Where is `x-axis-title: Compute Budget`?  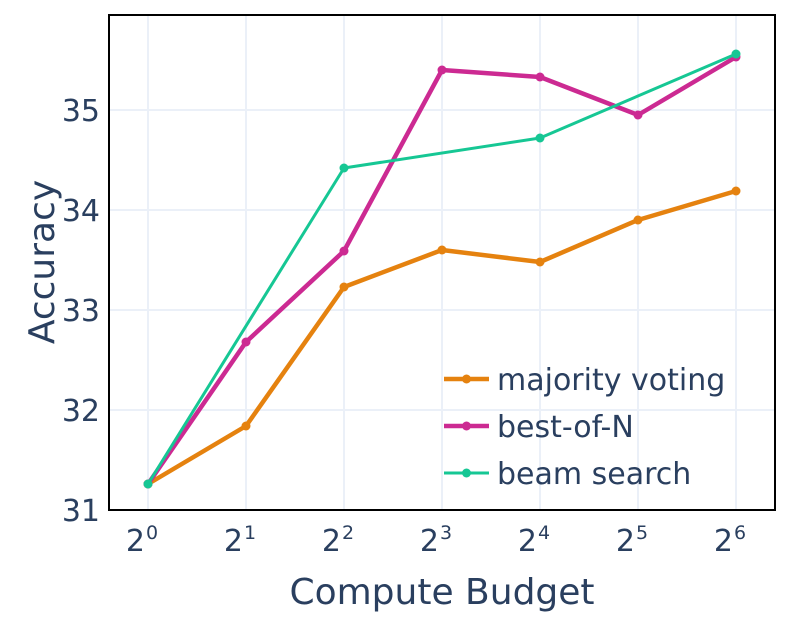
x-axis-title: Compute Budget is located at coordinates (441, 592).